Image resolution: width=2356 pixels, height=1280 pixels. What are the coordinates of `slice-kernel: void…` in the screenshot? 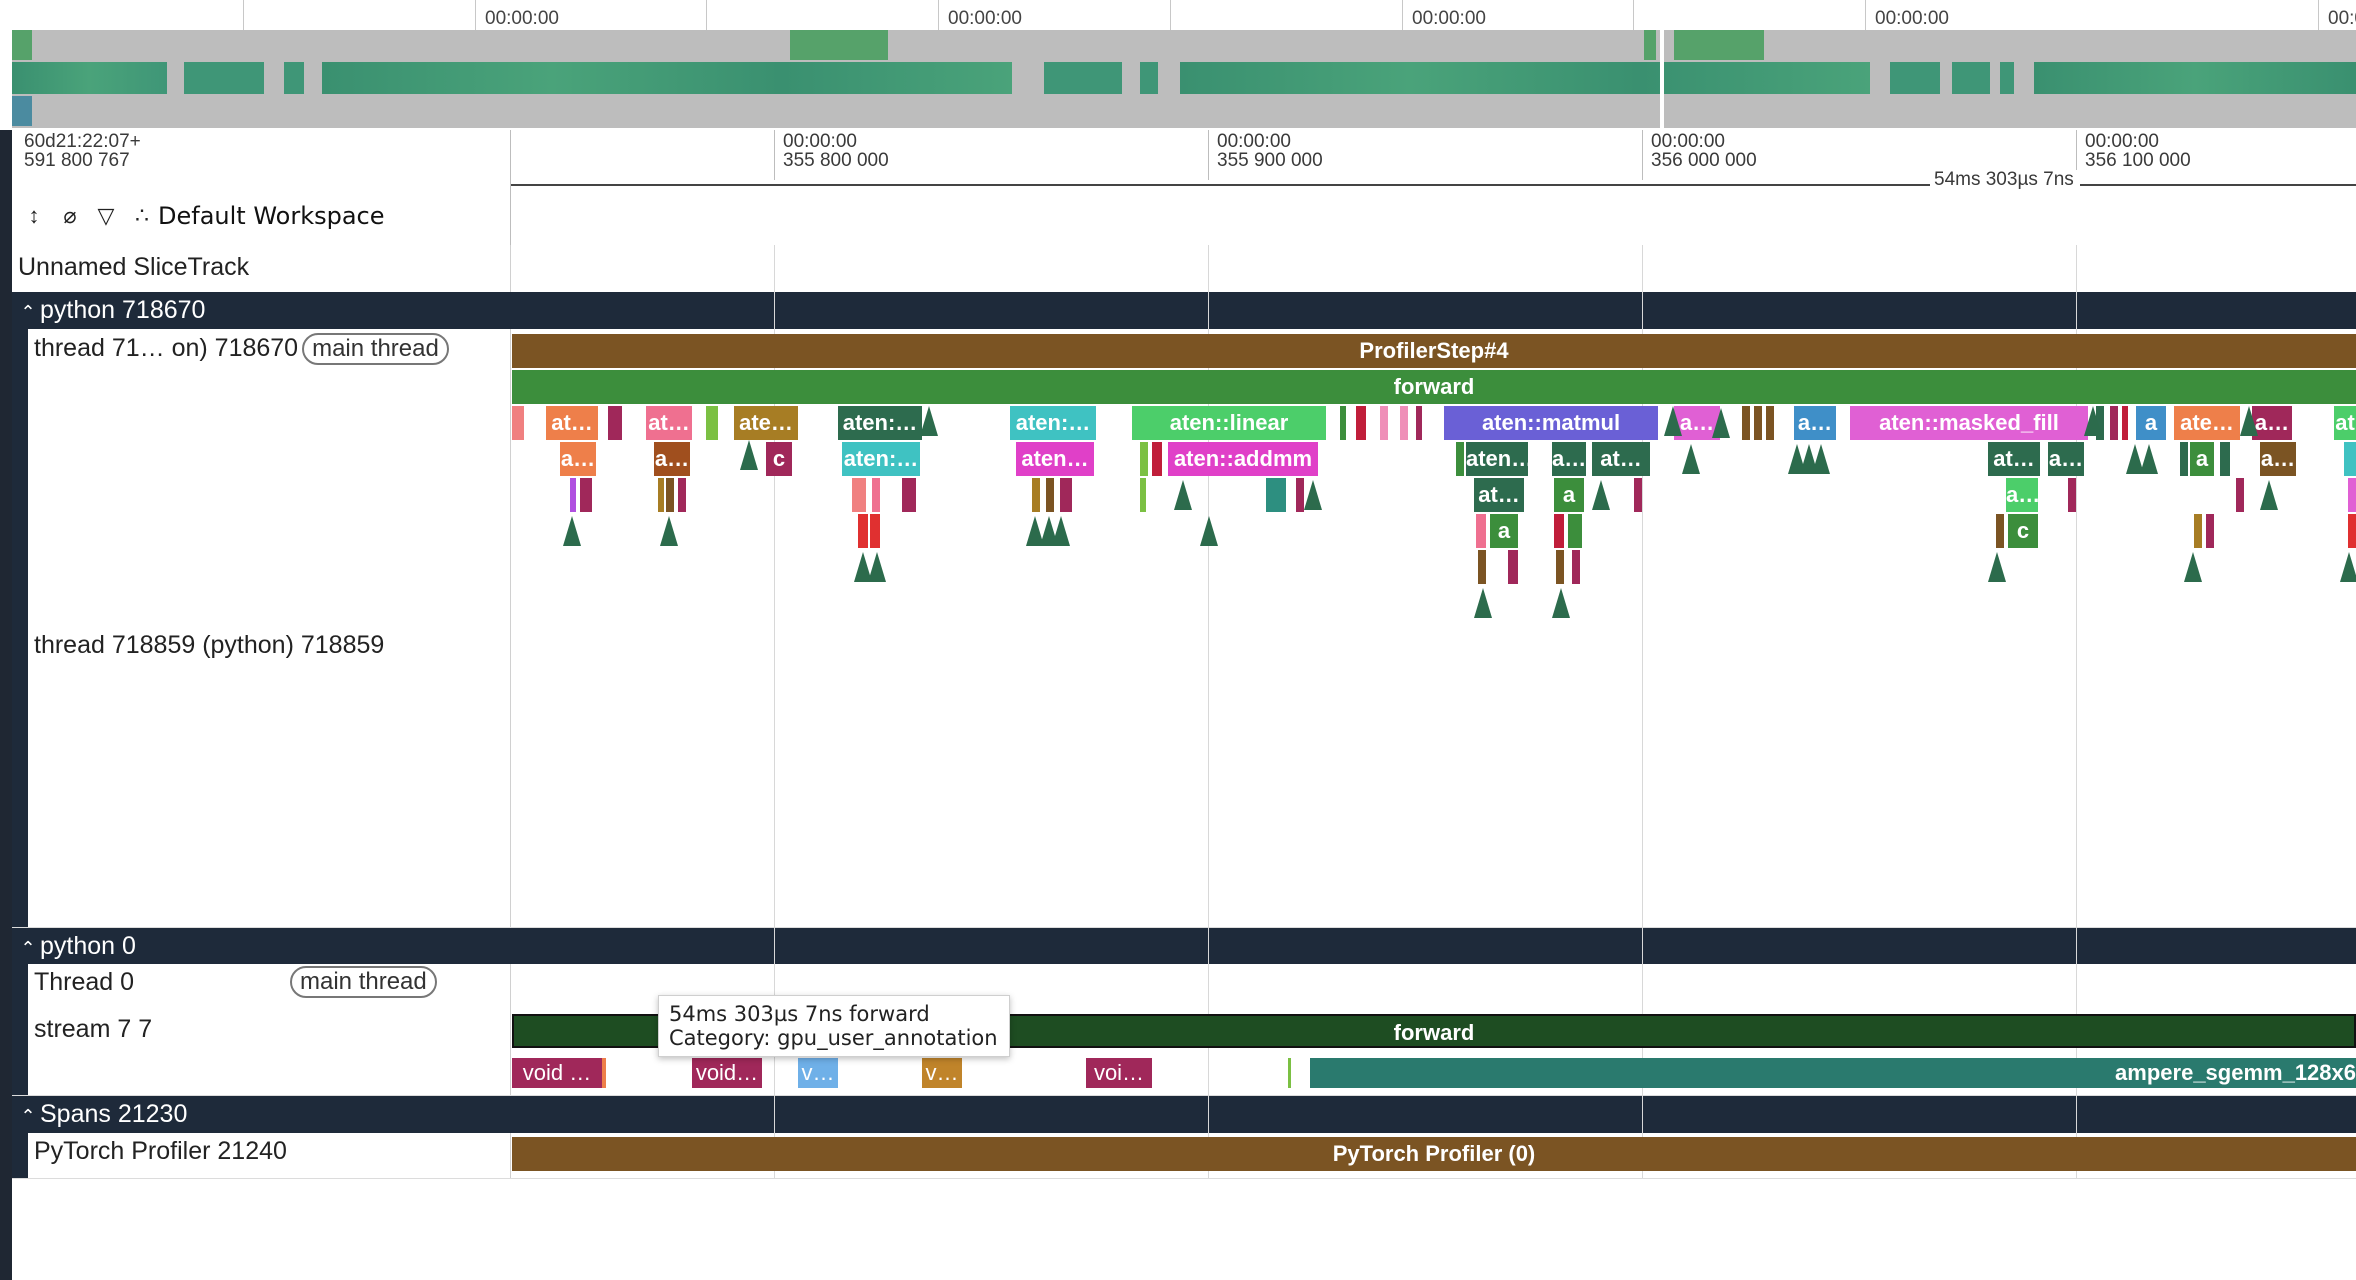 It's located at (727, 1073).